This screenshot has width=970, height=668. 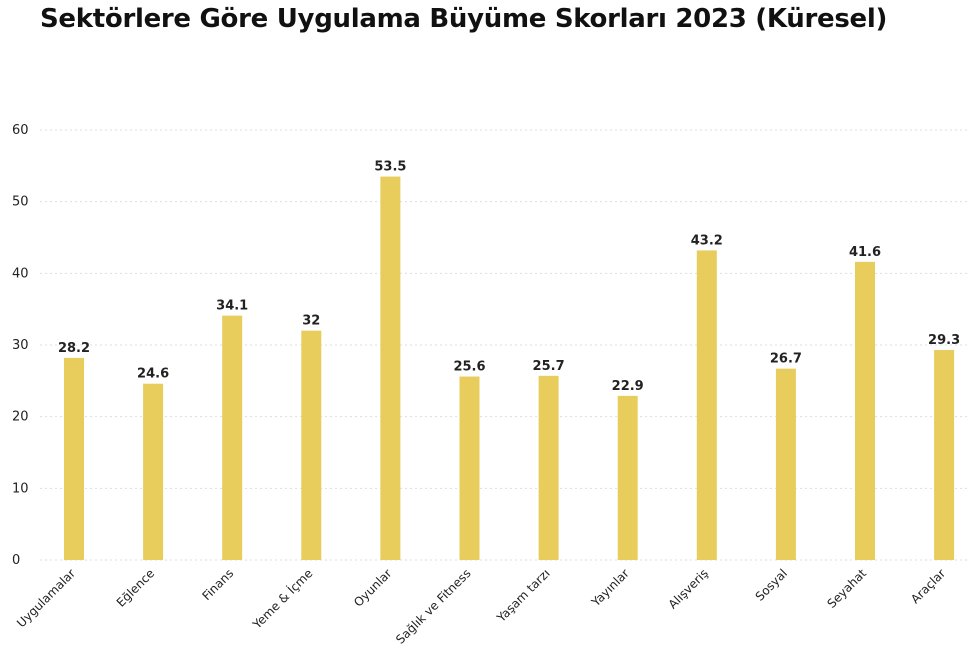 What do you see at coordinates (20, 417) in the screenshot?
I see `y-tick-label-2: 20` at bounding box center [20, 417].